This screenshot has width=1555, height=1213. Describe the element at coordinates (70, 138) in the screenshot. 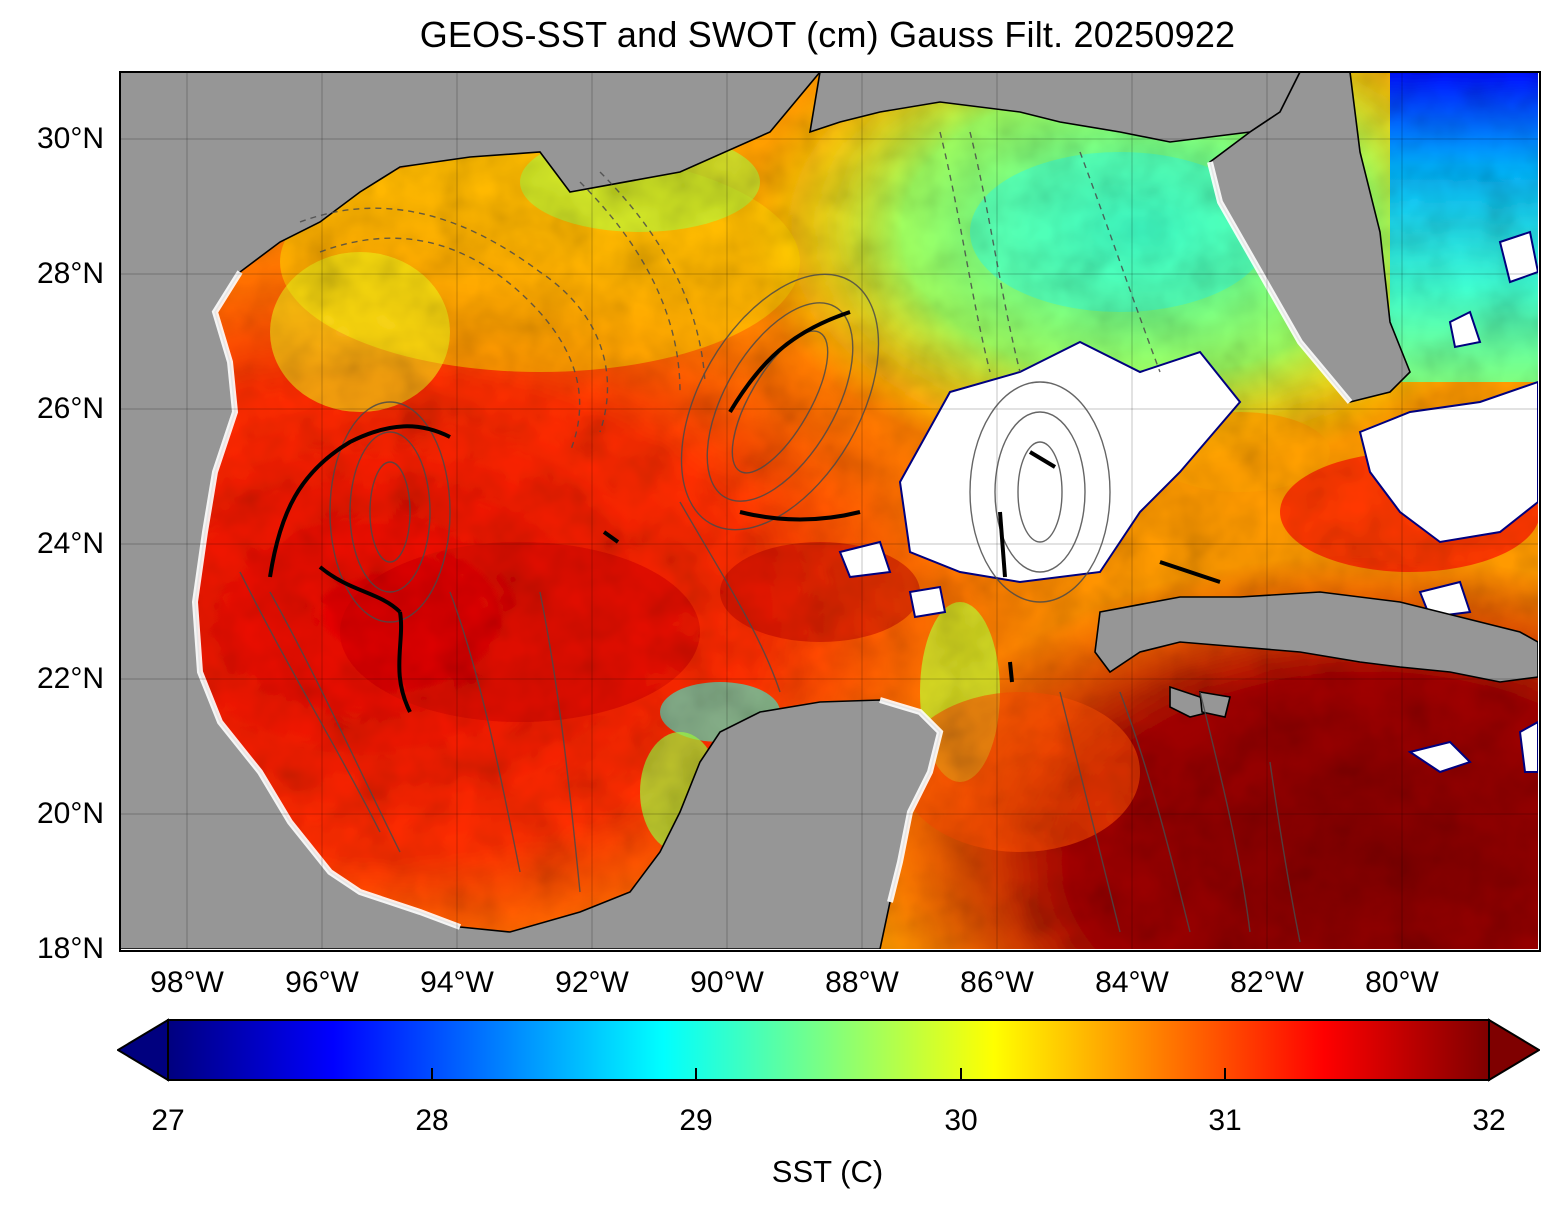

I see `lat-label-30n: 30°N` at that location.